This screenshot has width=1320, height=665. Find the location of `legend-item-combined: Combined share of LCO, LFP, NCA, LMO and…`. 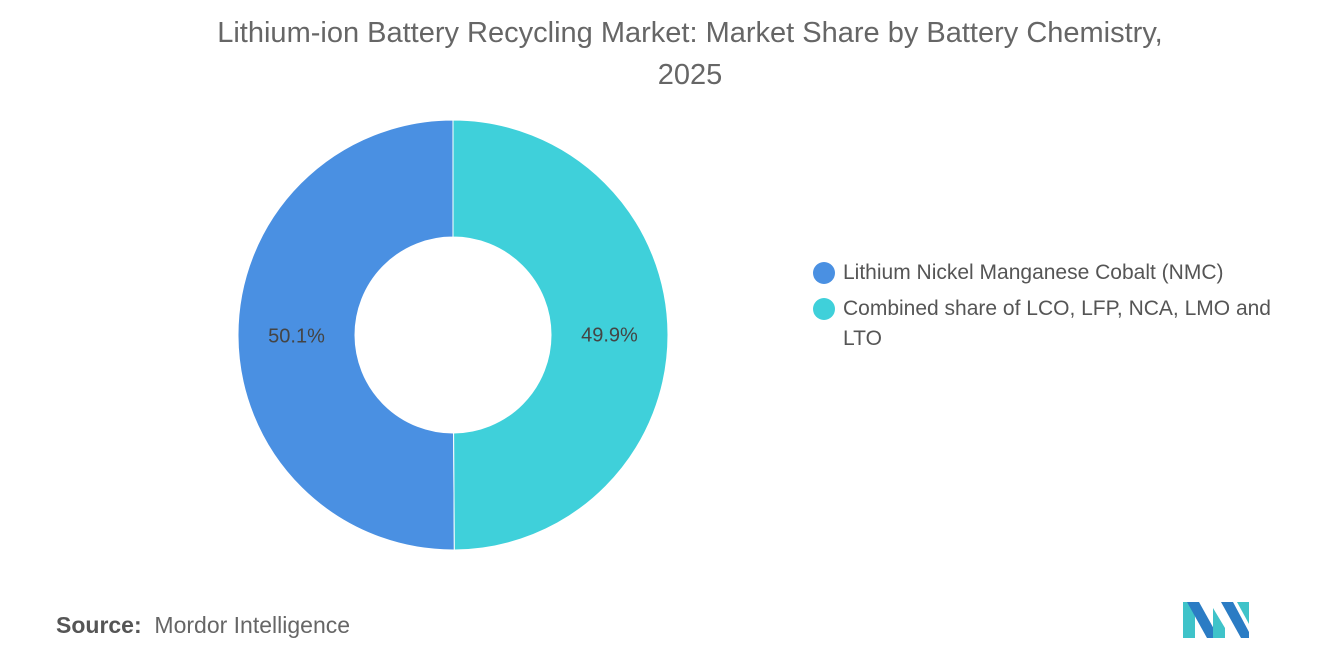

legend-item-combined: Combined share of LCO, LFP, NCA, LMO and… is located at coordinates (1063, 324).